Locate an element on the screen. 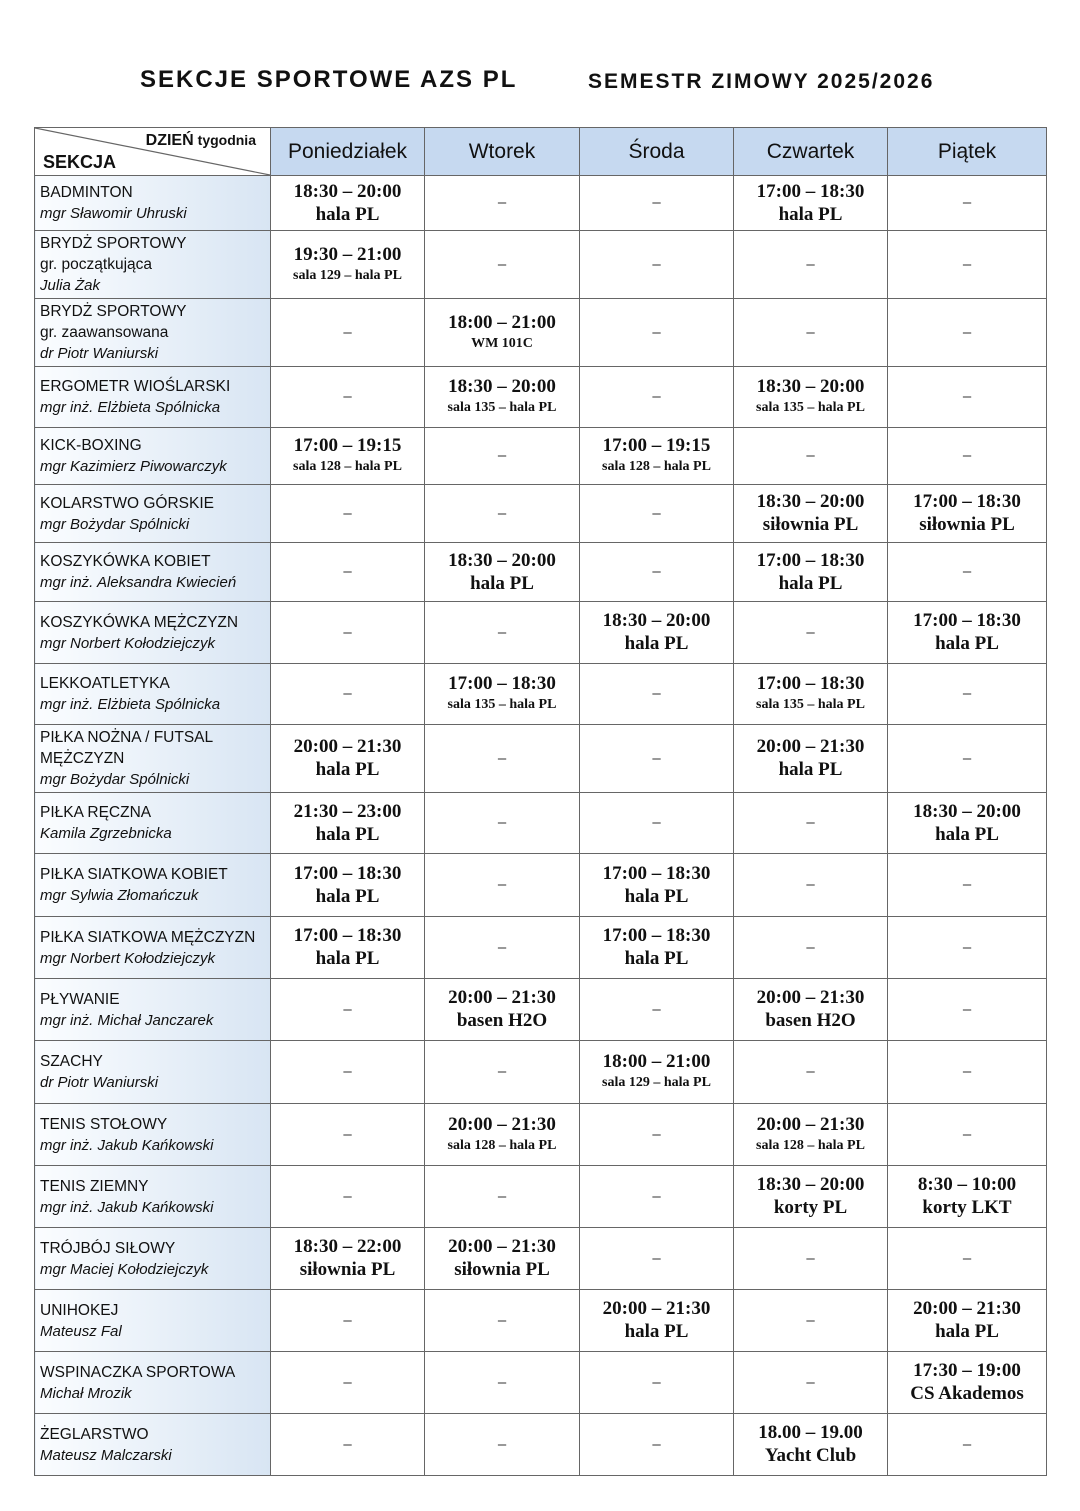 The width and height of the screenshot is (1080, 1511). section-name: LEKKOATLETYKA is located at coordinates (105, 683).